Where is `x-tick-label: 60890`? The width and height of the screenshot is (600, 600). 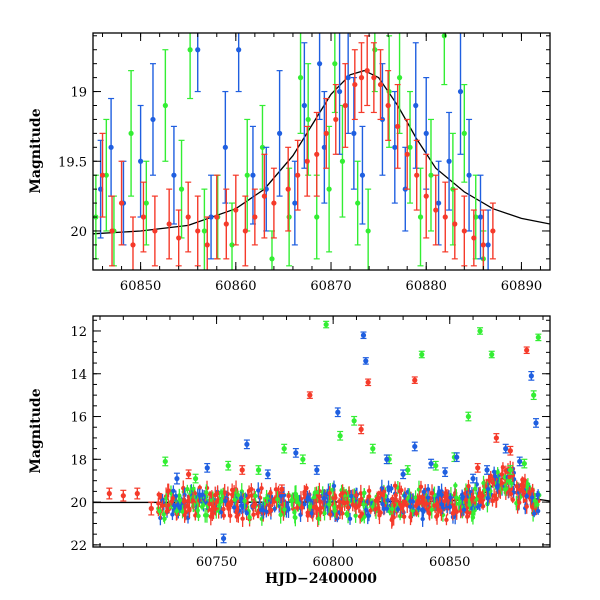 x-tick-label: 60890 is located at coordinates (521, 286).